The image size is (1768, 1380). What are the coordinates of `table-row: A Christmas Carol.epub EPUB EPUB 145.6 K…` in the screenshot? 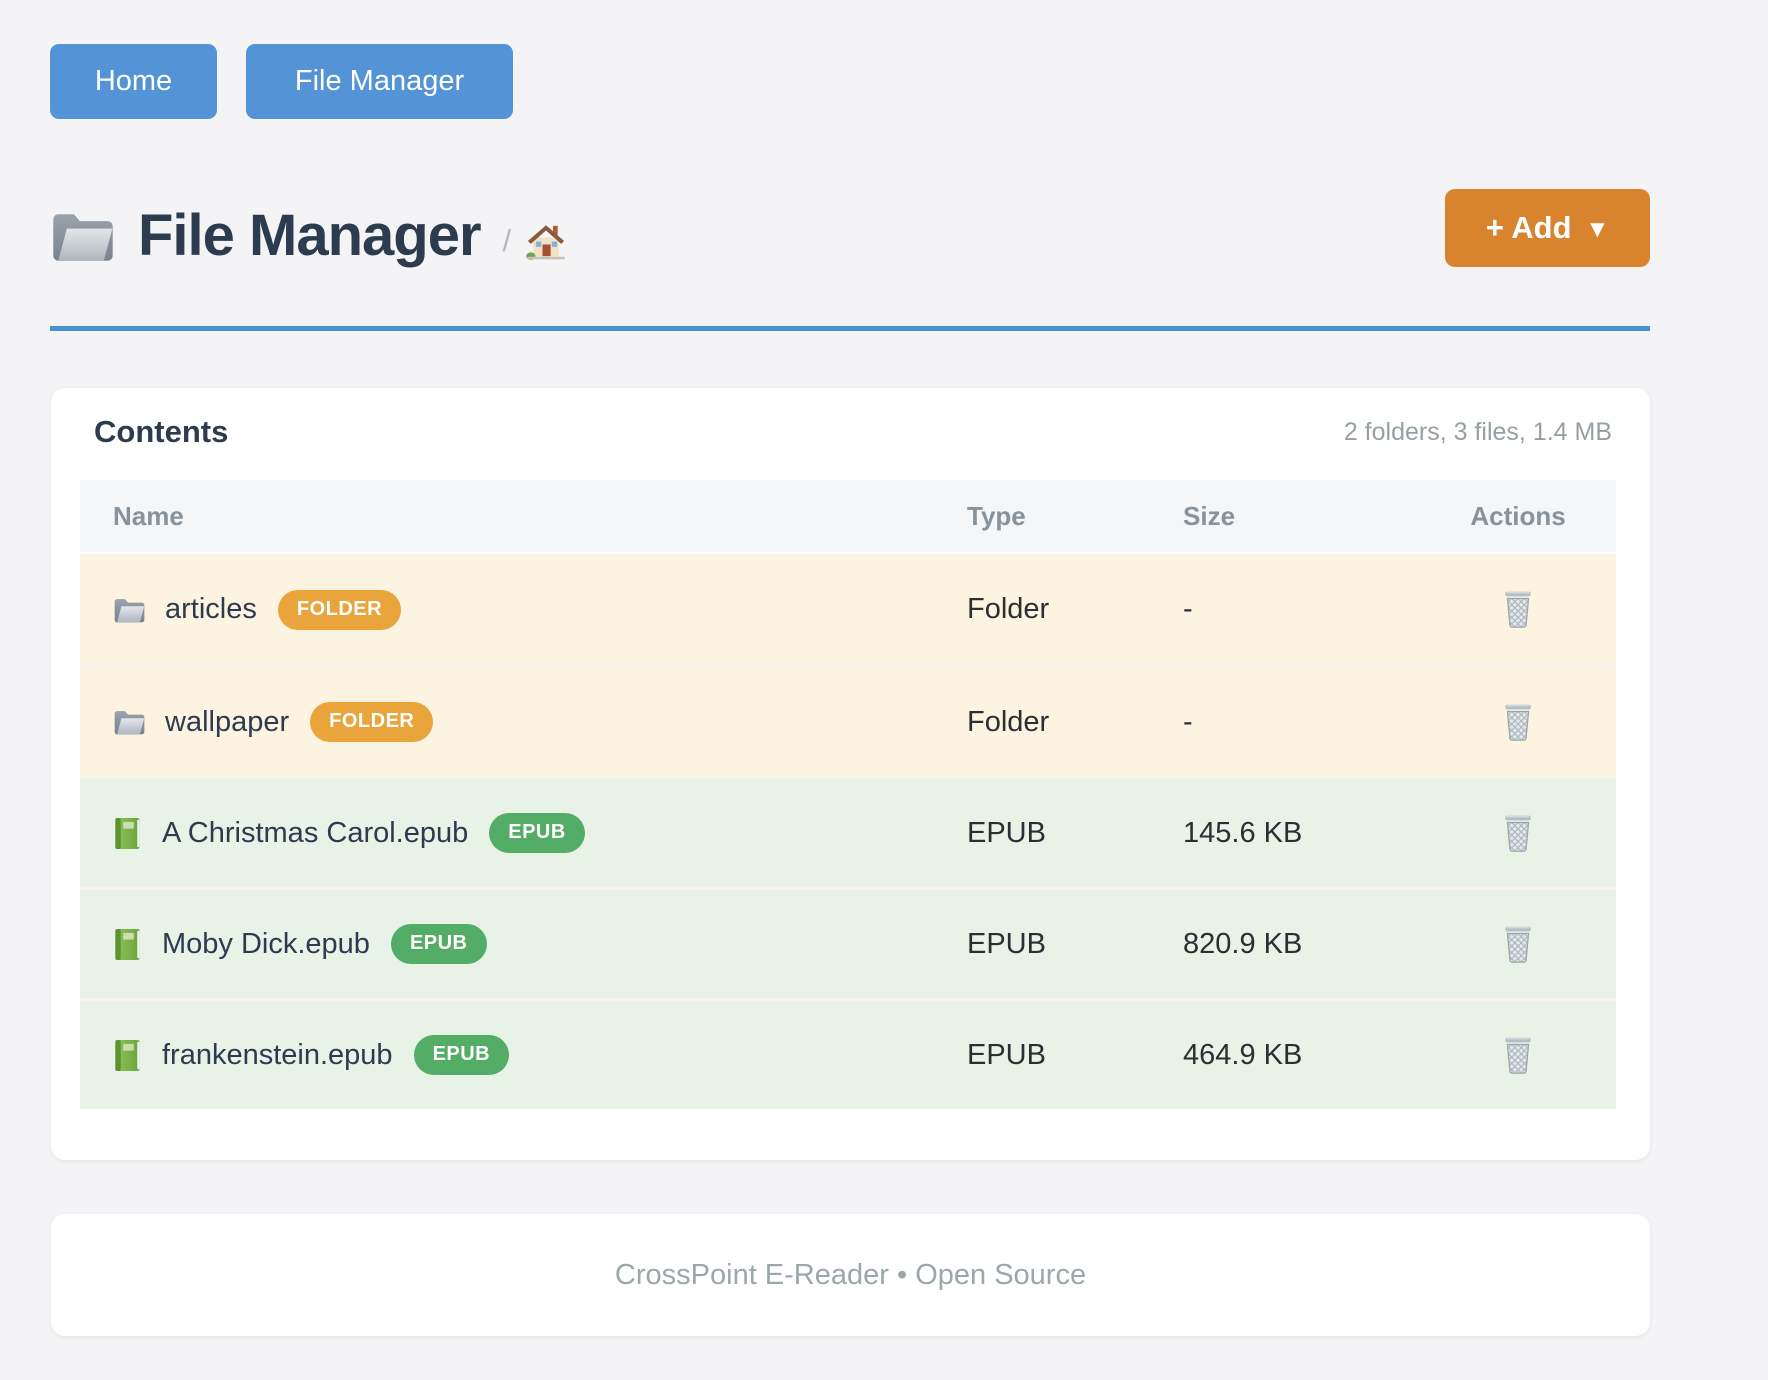 It's located at (848, 831).